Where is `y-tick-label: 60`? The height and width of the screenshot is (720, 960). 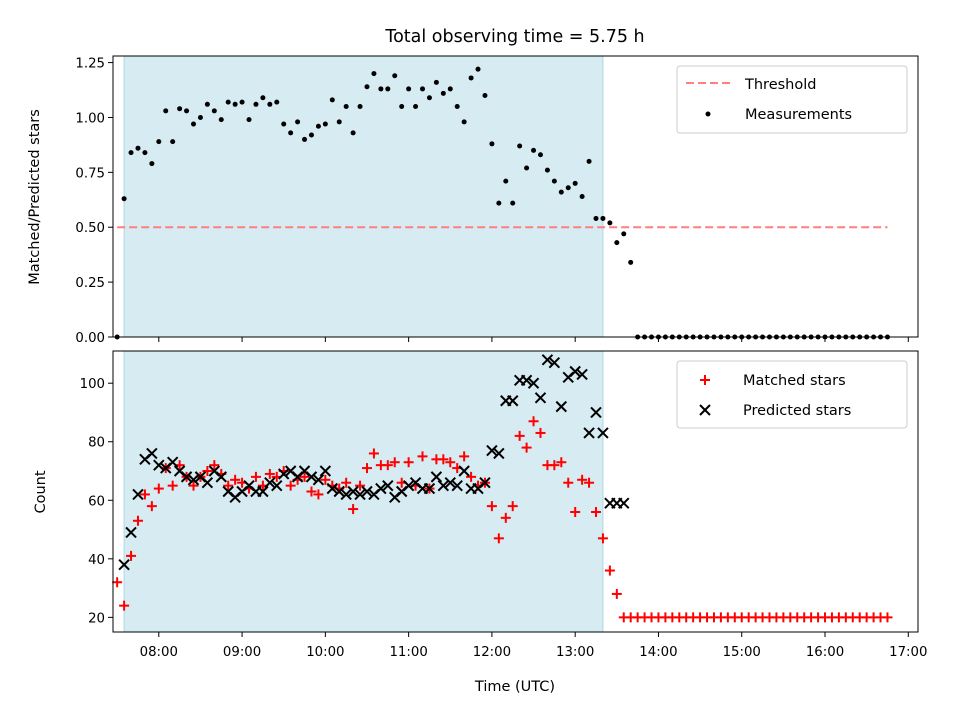 y-tick-label: 60 is located at coordinates (96, 501).